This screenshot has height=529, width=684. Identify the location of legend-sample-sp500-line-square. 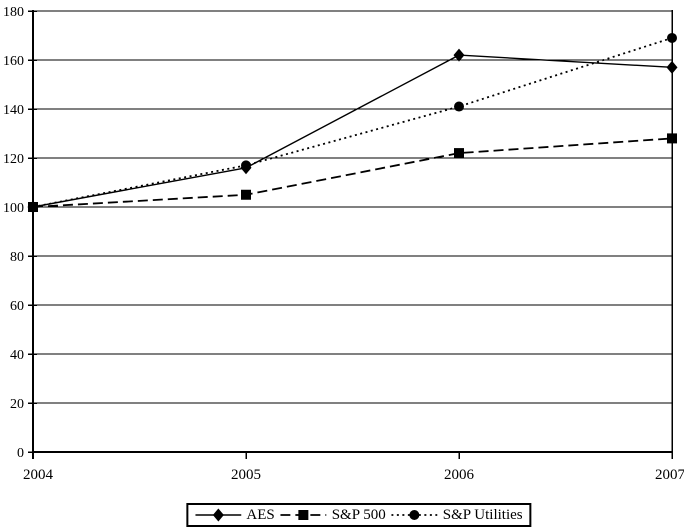
(303, 515).